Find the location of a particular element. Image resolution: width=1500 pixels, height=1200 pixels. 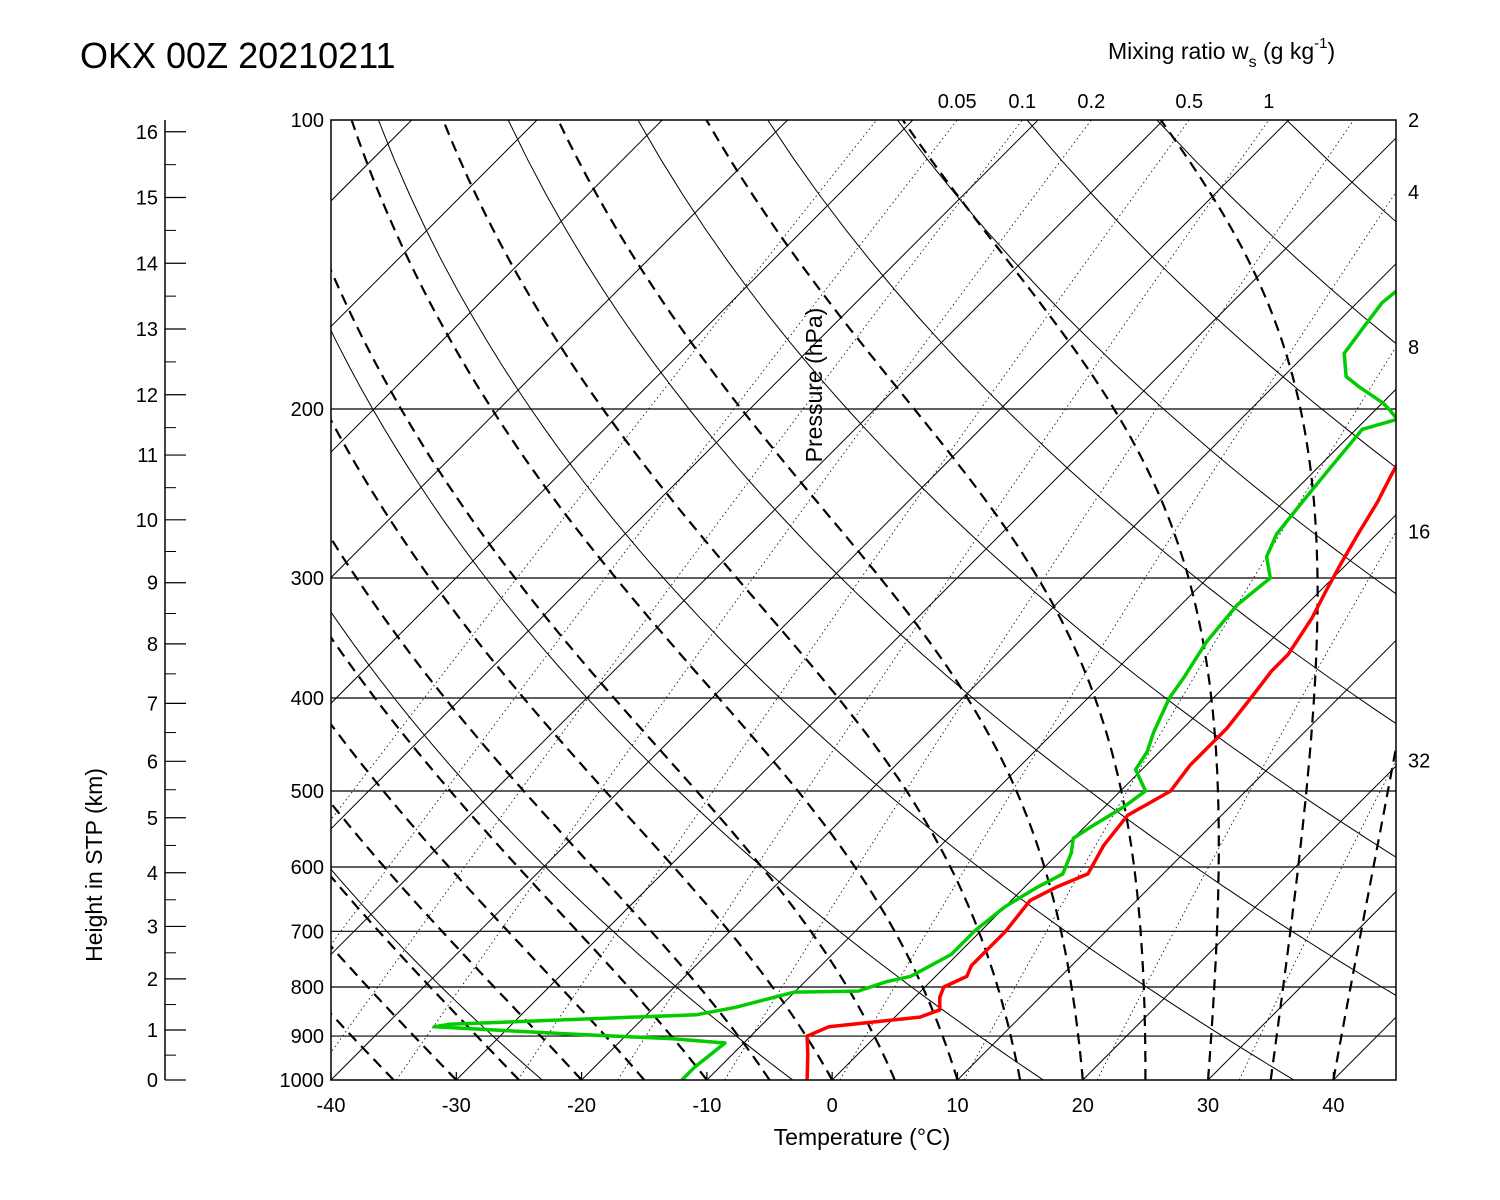

pressure-tick-label: 300 is located at coordinates (307, 579).